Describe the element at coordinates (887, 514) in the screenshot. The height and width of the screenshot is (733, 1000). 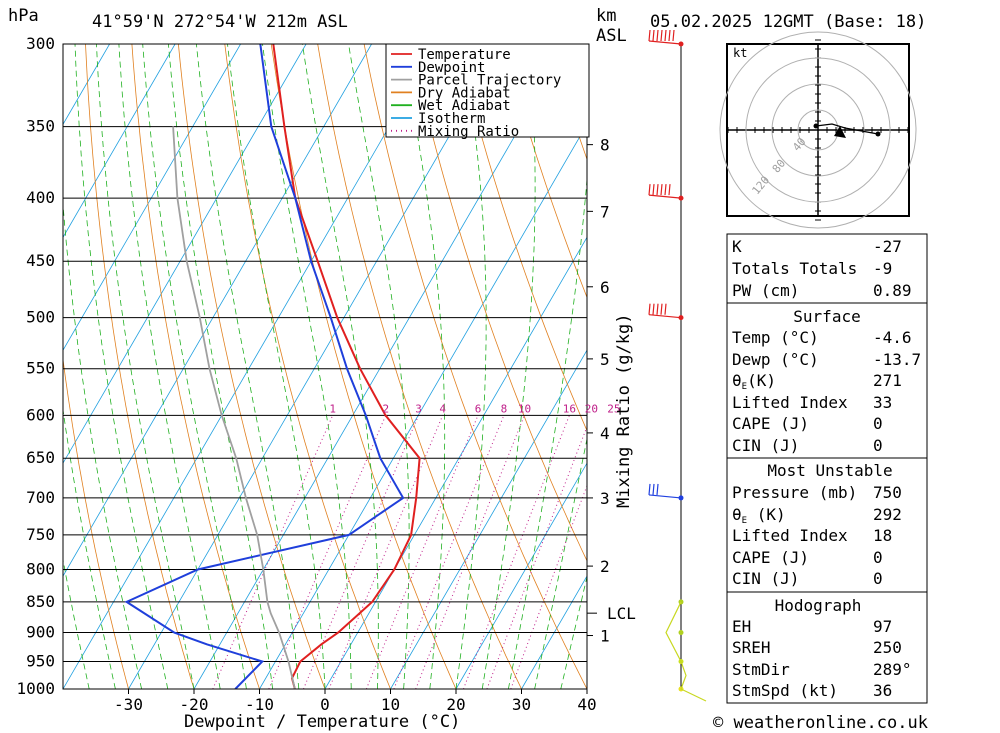
I see `mu-theta-value: 292` at that location.